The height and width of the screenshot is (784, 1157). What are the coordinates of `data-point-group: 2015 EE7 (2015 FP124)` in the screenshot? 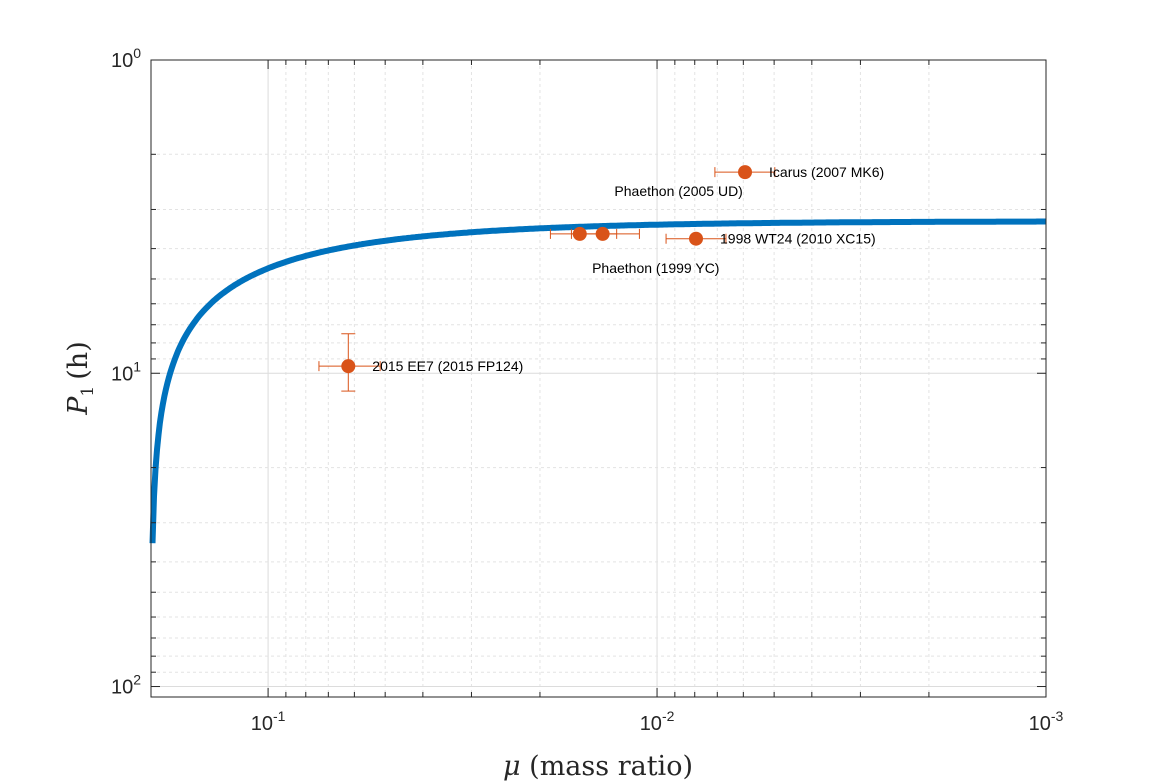 It's located at (420, 362).